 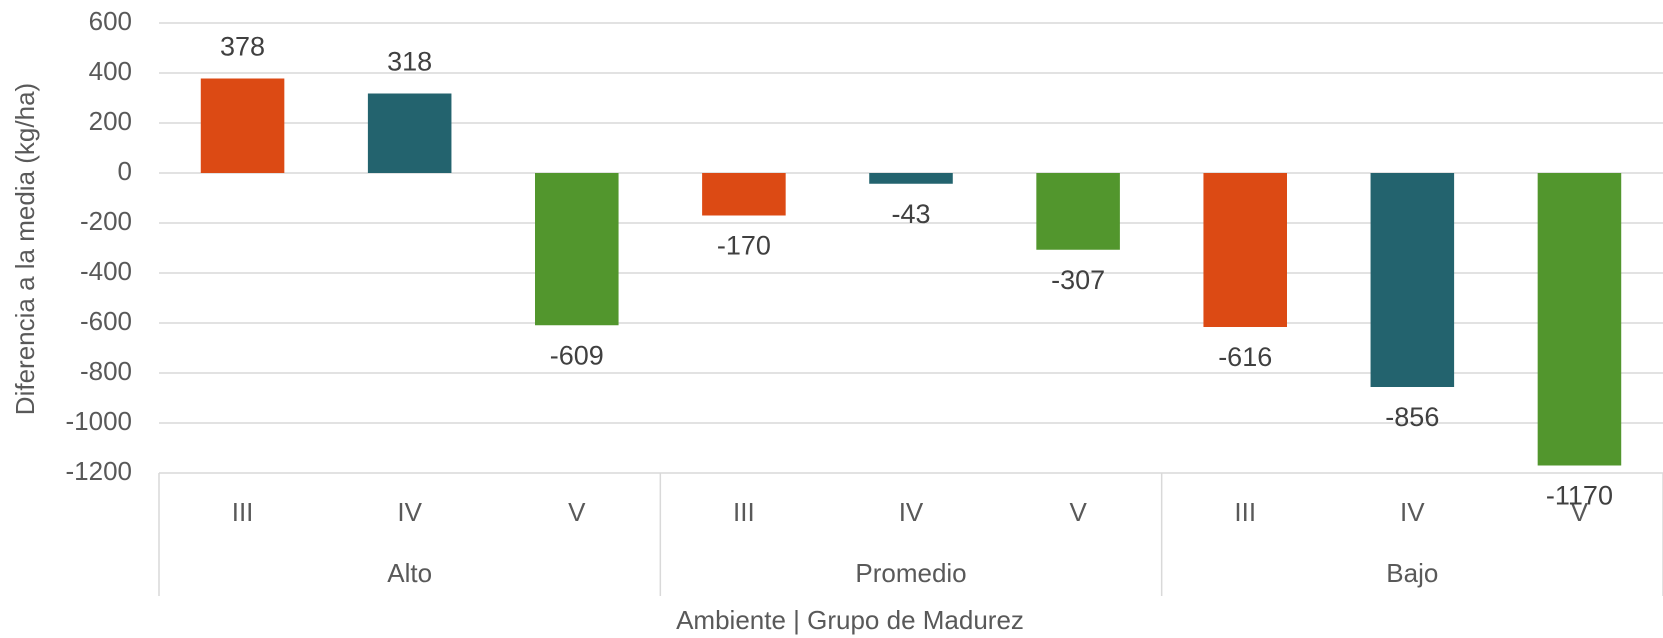 What do you see at coordinates (409, 62) in the screenshot?
I see `data-label: 318` at bounding box center [409, 62].